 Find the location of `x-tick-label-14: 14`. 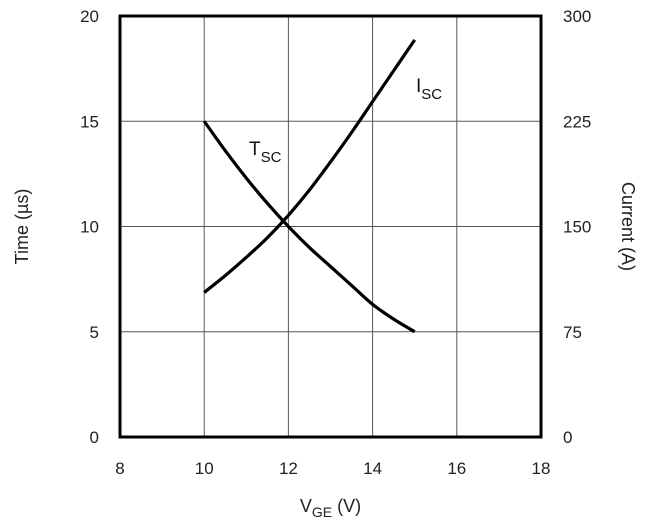

x-tick-label-14: 14 is located at coordinates (372, 468).